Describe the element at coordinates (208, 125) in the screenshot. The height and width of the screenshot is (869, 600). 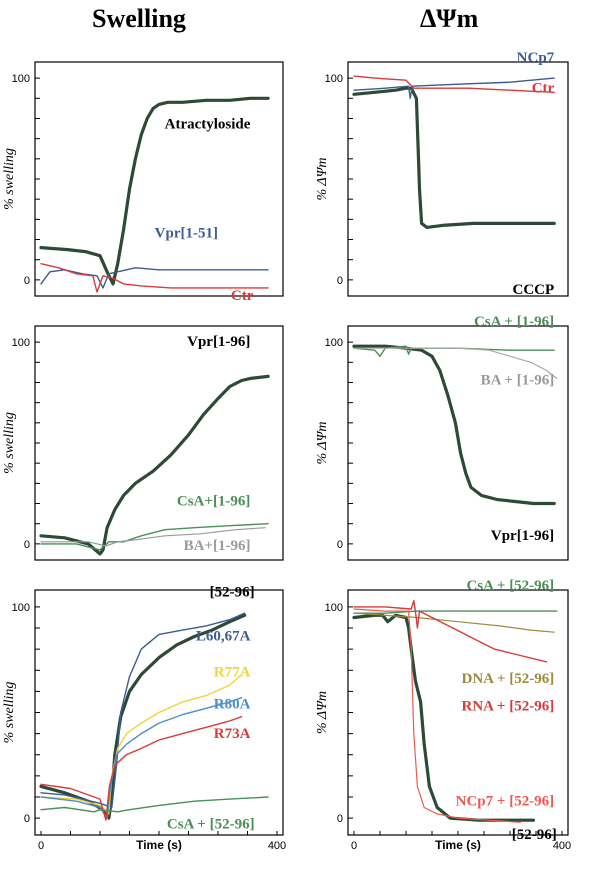
I see `series-label-atractyloside: Atractyloside` at that location.